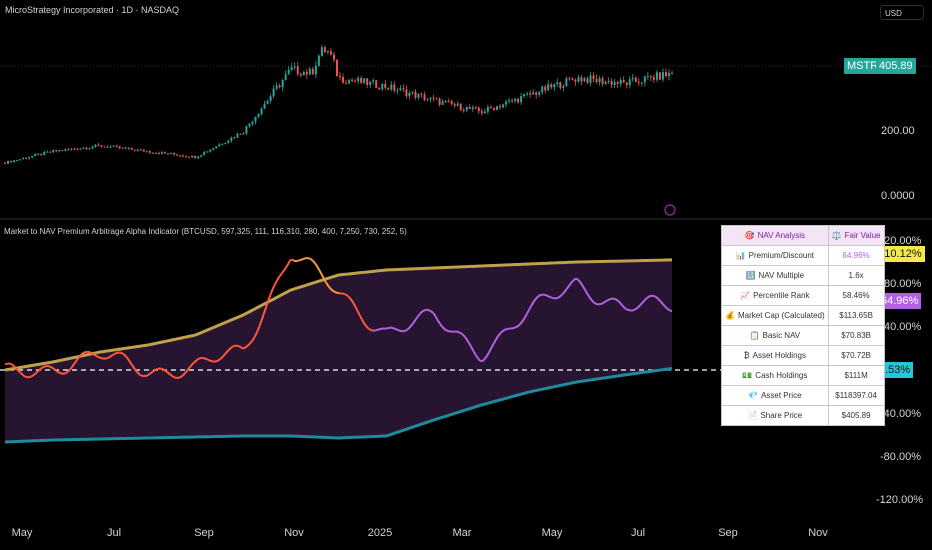 The width and height of the screenshot is (932, 550). What do you see at coordinates (781, 255) in the screenshot?
I see `row-label: Premium/Discount` at bounding box center [781, 255].